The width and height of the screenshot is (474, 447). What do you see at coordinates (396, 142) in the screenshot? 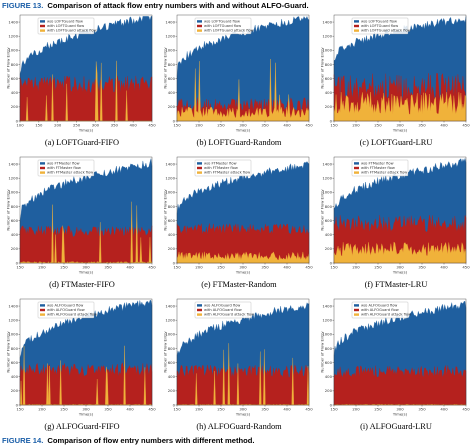
I see `subfigure-caption: (c) LOFTGuard-LRU` at bounding box center [396, 142].